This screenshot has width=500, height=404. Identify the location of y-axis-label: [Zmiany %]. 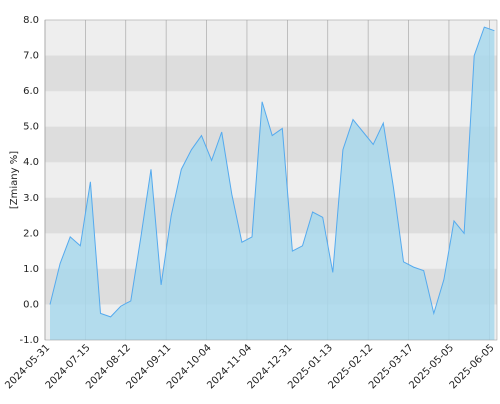
(14, 180).